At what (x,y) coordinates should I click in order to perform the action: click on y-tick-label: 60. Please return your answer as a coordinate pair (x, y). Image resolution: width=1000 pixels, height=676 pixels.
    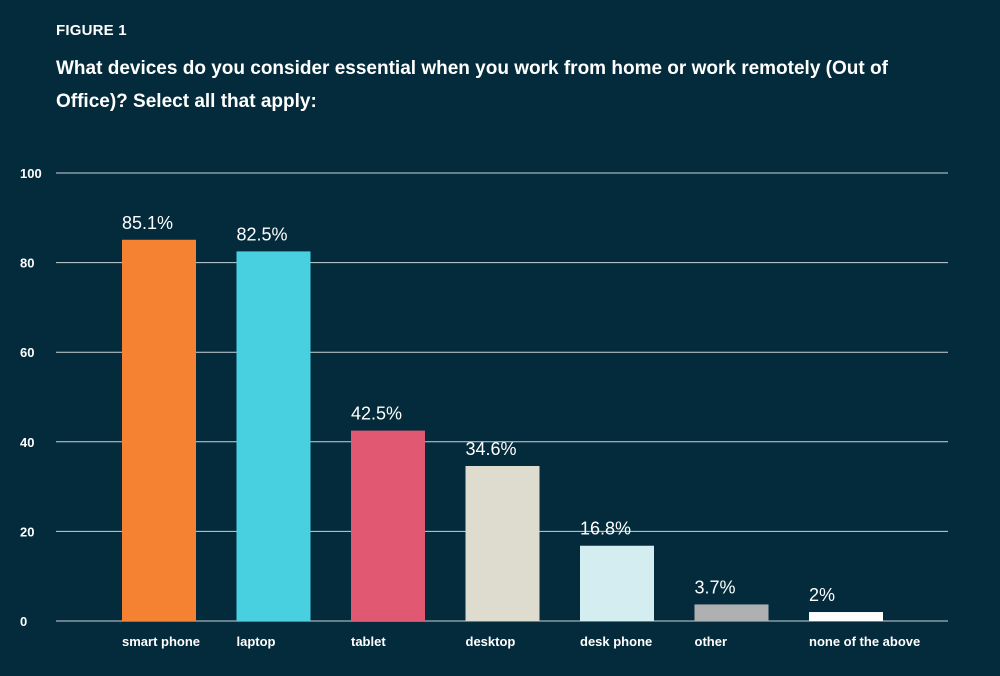
    Looking at the image, I should click on (27, 352).